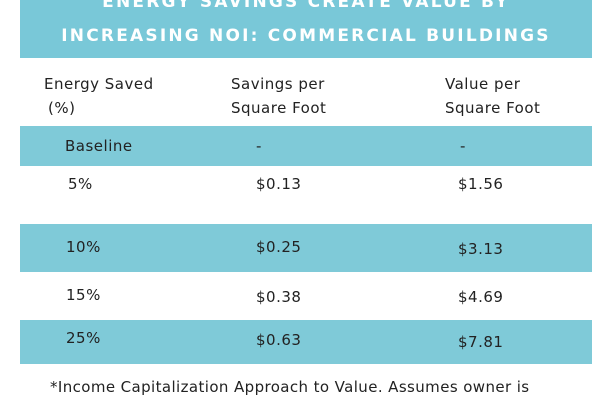  Describe the element at coordinates (83, 338) in the screenshot. I see `cell-energy-saved: 25%` at that location.